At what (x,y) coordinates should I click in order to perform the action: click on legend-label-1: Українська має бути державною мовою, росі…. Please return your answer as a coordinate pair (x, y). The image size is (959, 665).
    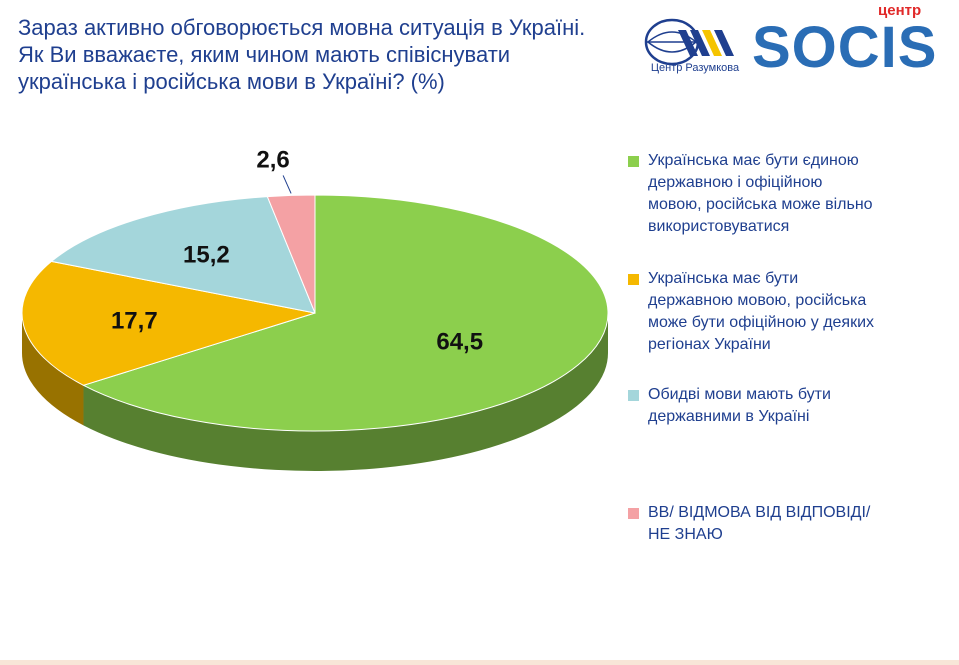
    Looking at the image, I should click on (793, 312).